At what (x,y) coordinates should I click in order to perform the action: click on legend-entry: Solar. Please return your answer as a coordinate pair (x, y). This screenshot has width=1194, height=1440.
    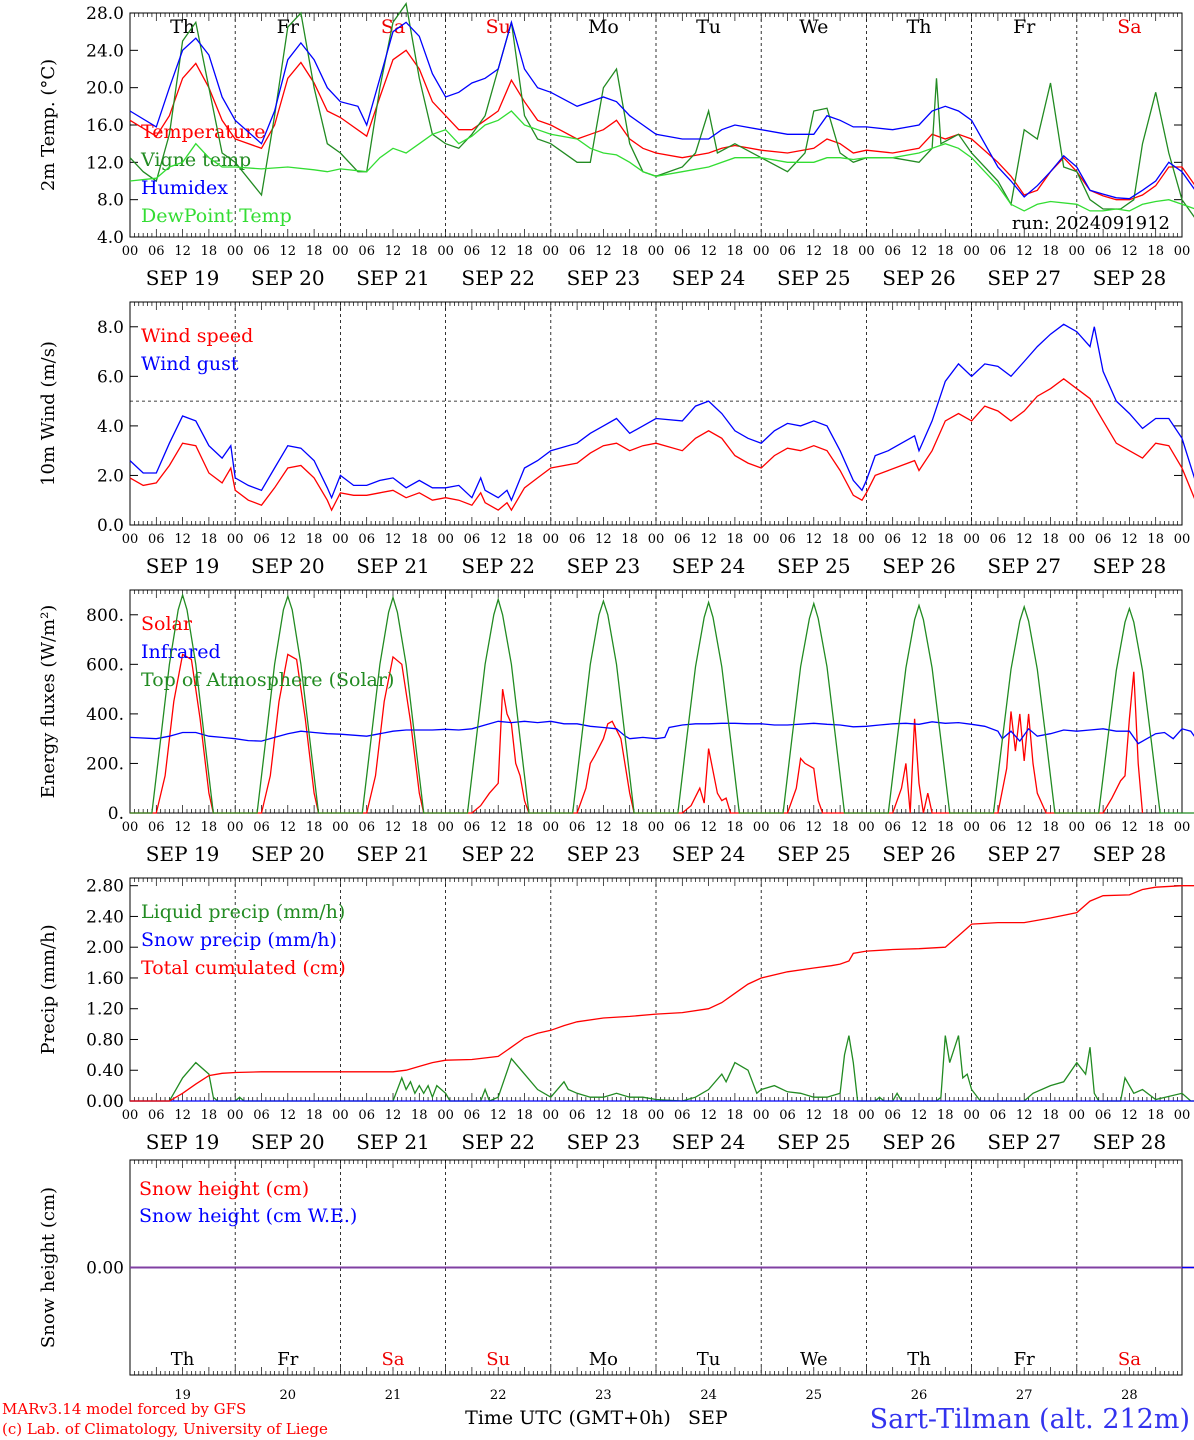
    Looking at the image, I should click on (167, 624).